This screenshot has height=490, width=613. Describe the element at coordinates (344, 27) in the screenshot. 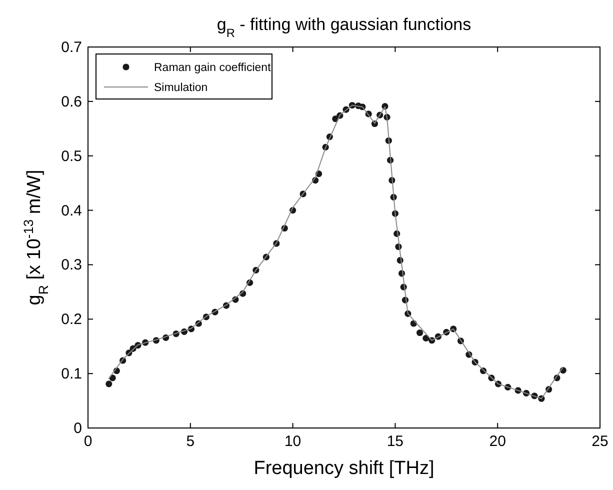

I see `chart-title: g$_{R}$ - fitting with gaussian functions` at that location.